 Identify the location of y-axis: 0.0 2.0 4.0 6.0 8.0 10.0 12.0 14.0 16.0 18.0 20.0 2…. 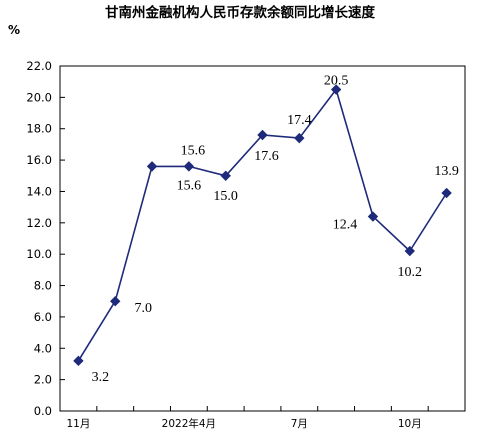
(45, 238).